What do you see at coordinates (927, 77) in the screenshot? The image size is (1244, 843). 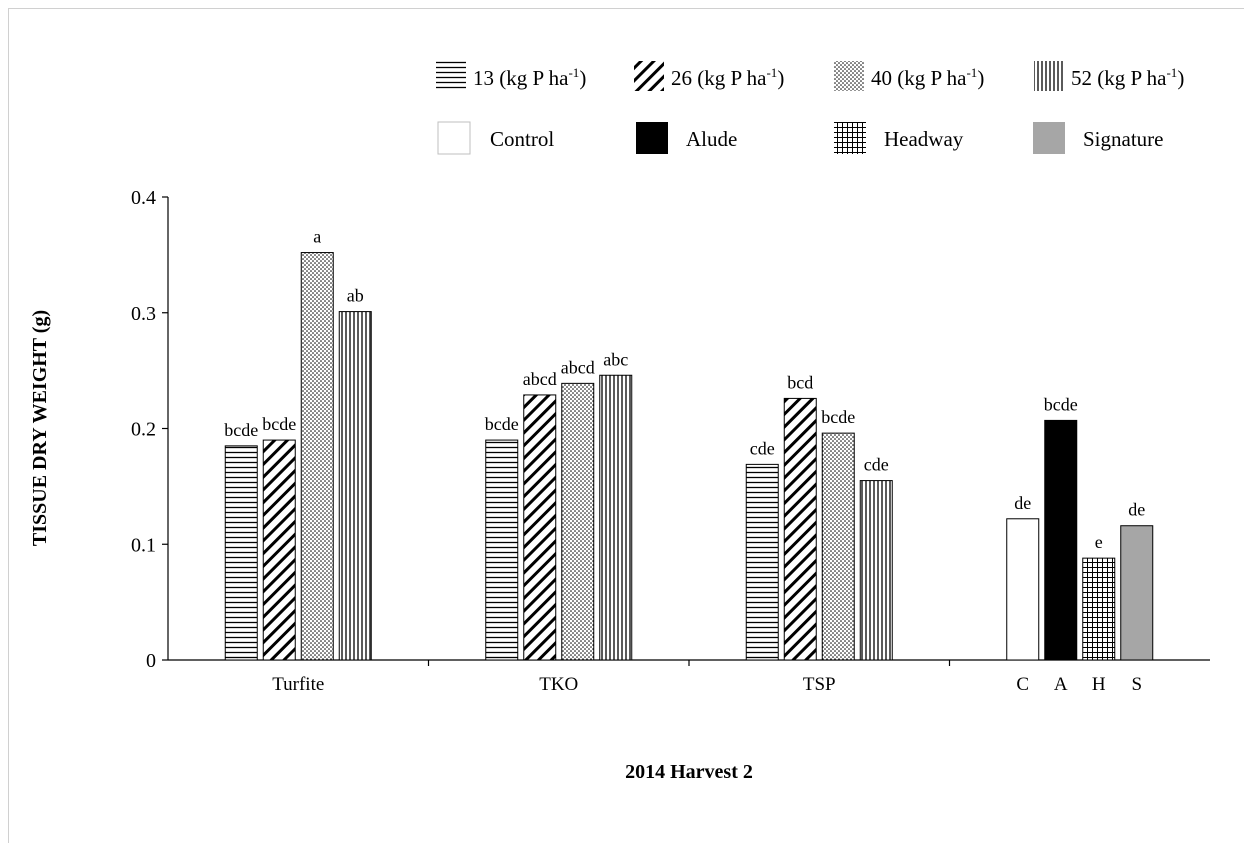 I see `legend-label: 40 (kg P ha-1)` at bounding box center [927, 77].